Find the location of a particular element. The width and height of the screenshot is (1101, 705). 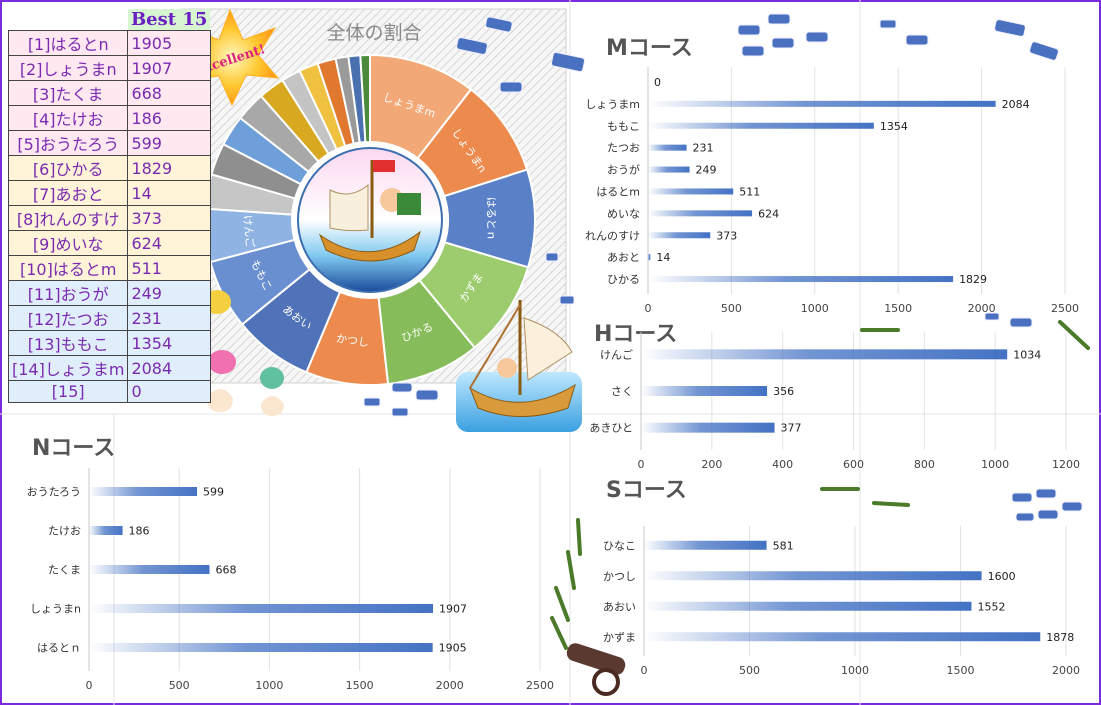

ranking-score-cell: 231 is located at coordinates (169, 318).